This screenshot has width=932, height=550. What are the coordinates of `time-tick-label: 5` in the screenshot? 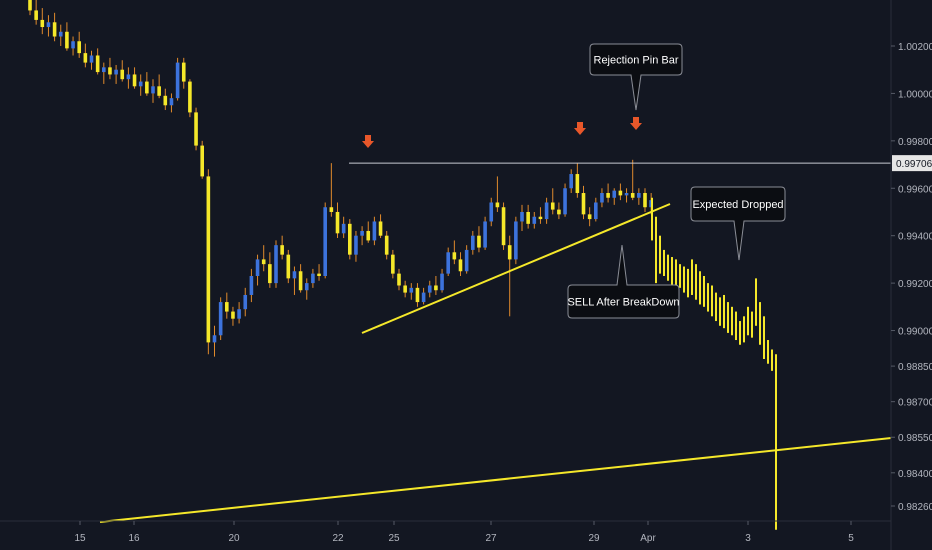 It's located at (851, 538).